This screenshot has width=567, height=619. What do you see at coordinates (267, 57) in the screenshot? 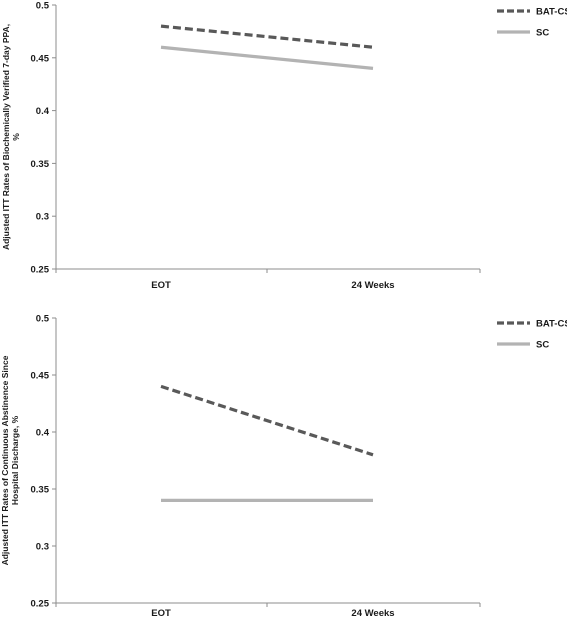
I see `series-line-sc` at bounding box center [267, 57].